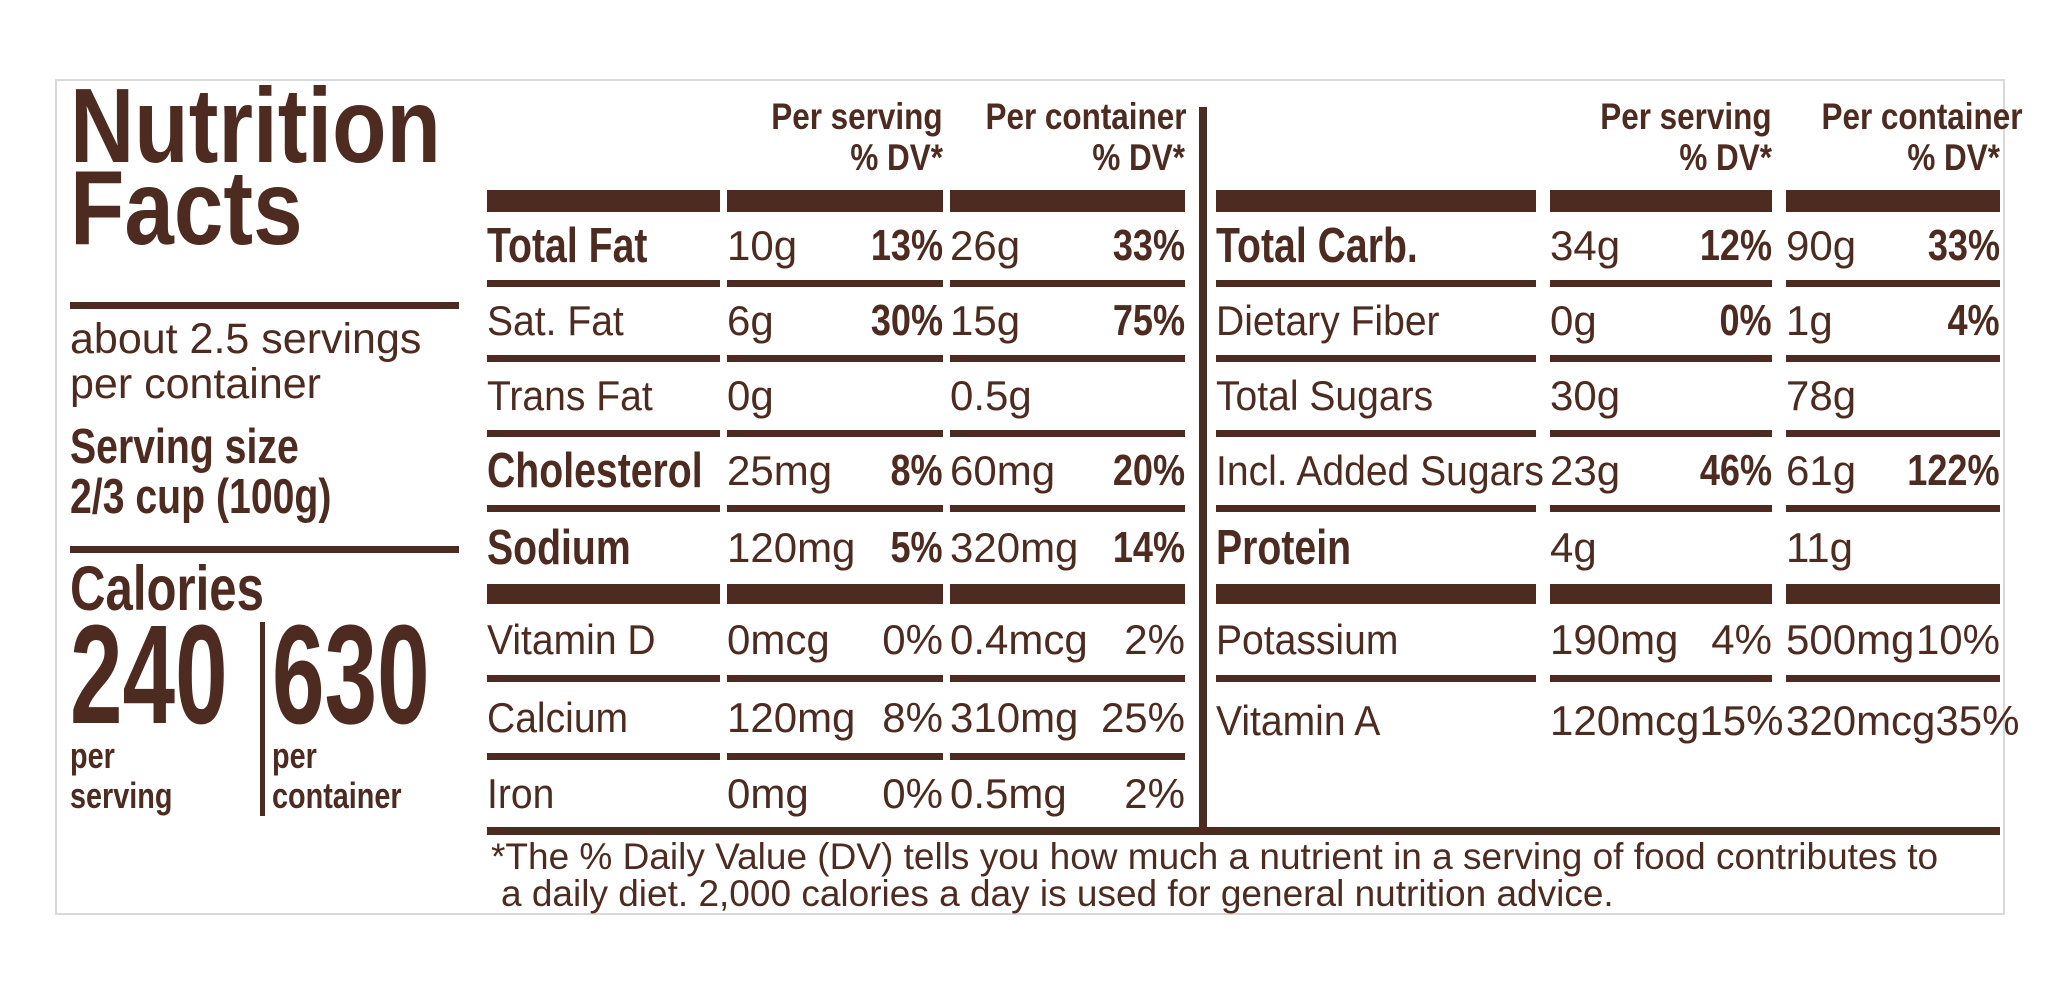 The height and width of the screenshot is (1000, 2062). What do you see at coordinates (1608, 793) in the screenshot?
I see `table-row-blank` at bounding box center [1608, 793].